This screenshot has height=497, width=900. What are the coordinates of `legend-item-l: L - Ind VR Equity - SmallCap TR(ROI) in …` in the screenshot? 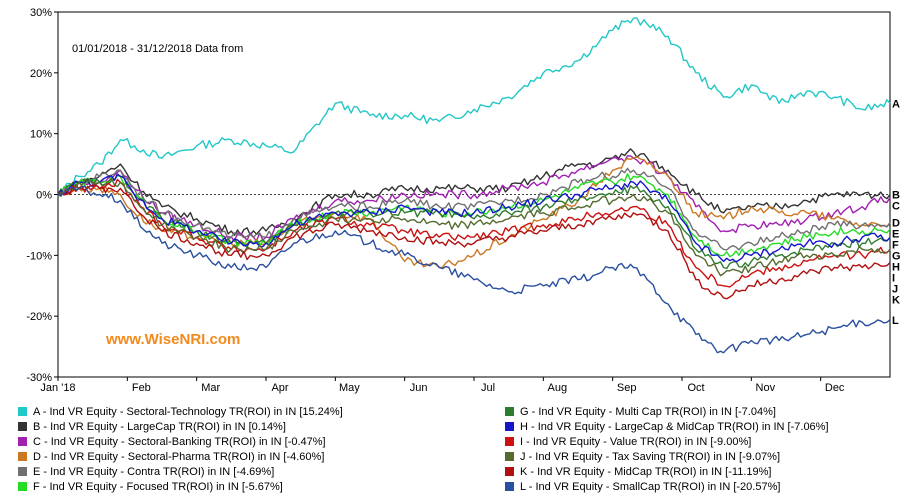 It's located at (667, 486).